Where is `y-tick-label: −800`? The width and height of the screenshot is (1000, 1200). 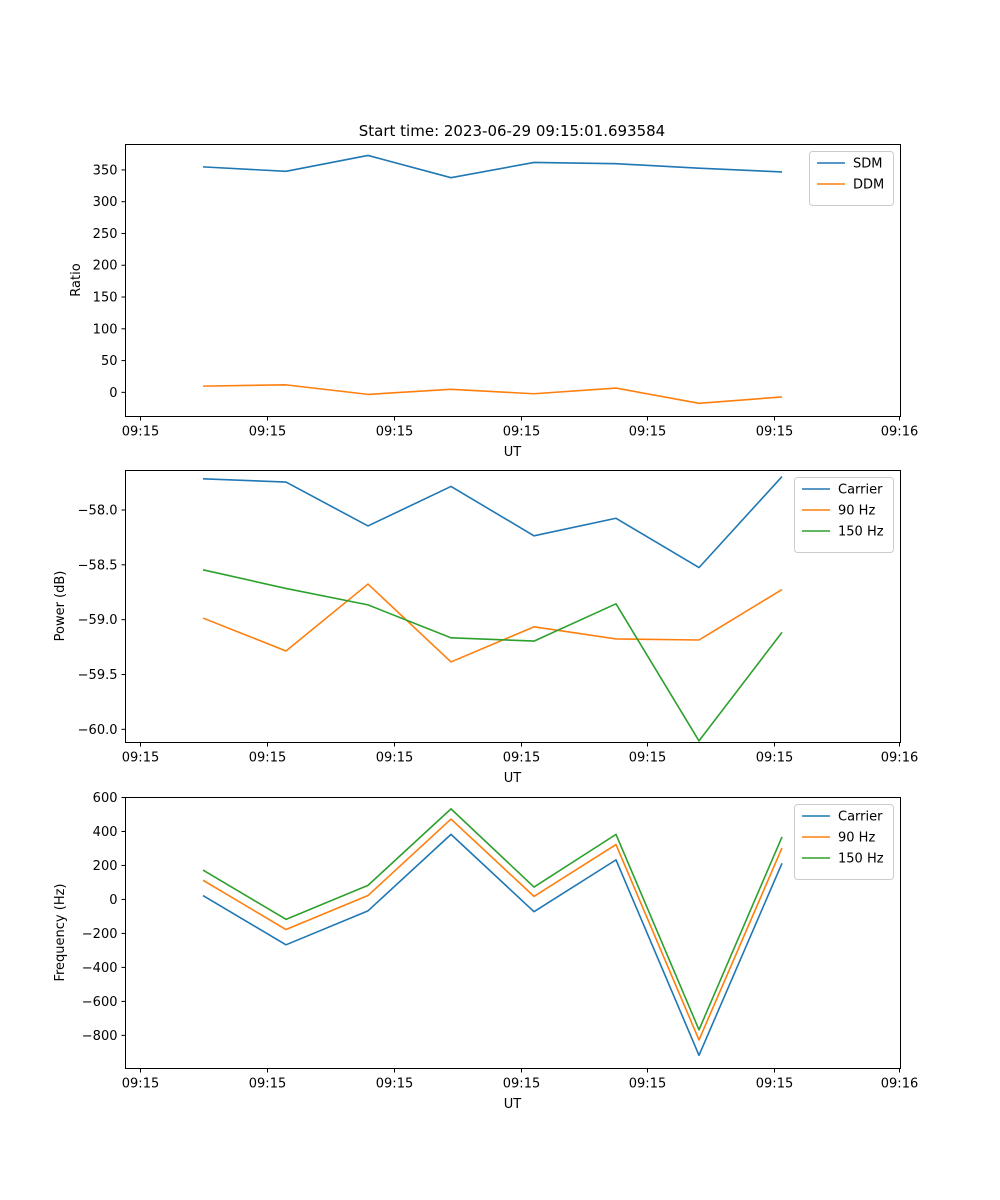
y-tick-label: −800 is located at coordinates (100, 1036).